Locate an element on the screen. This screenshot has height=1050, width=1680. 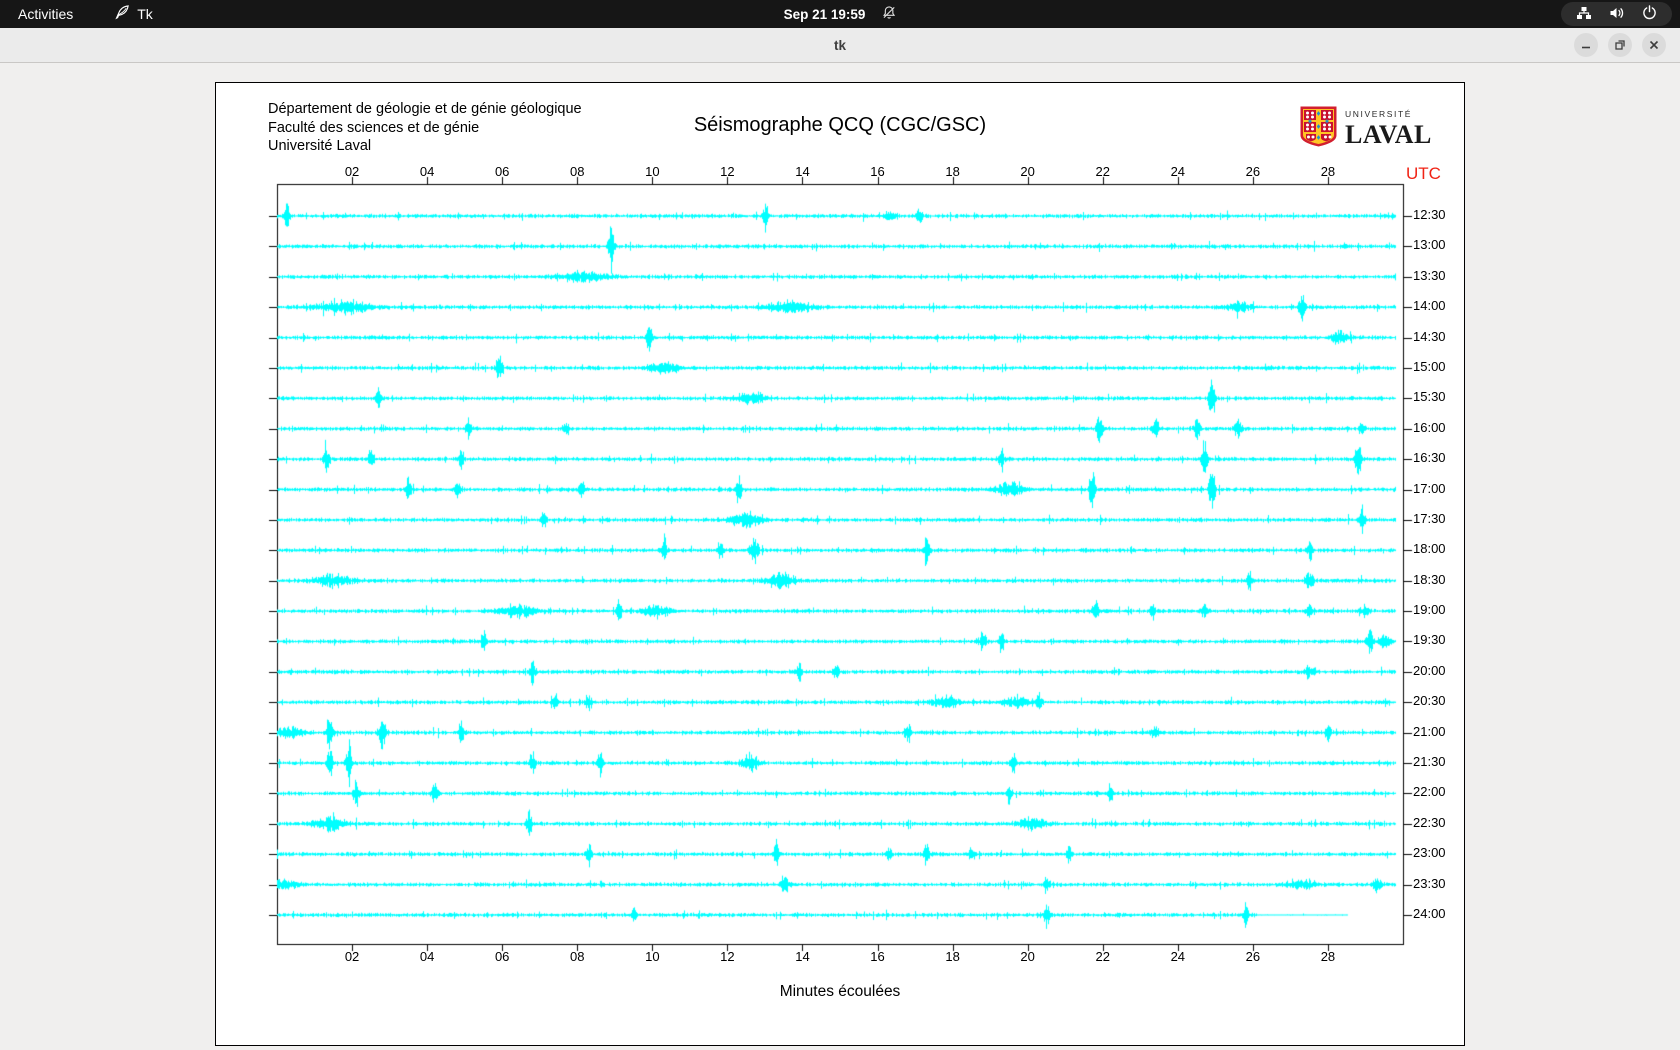
volume-icon is located at coordinates (1617, 14).